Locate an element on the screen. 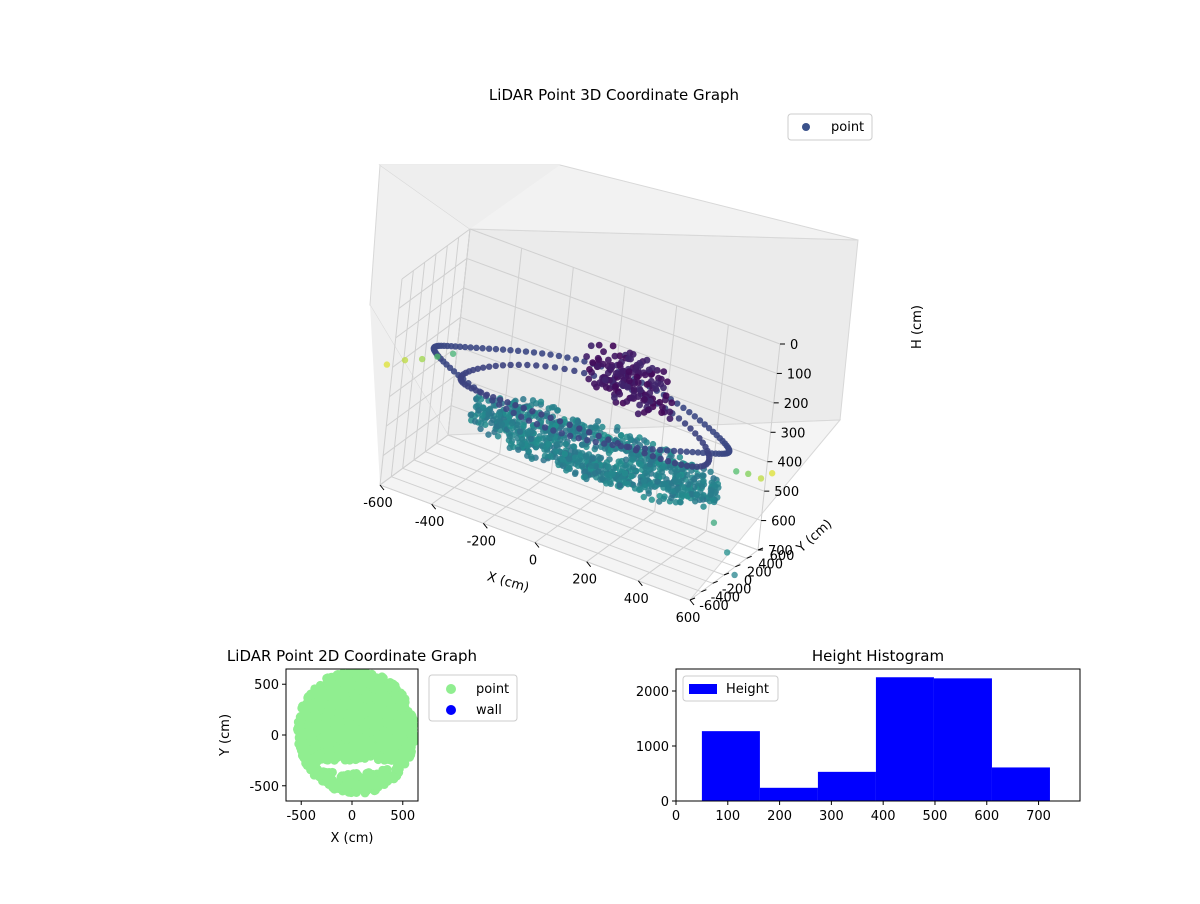  legend-3d-label: point is located at coordinates (847, 127).